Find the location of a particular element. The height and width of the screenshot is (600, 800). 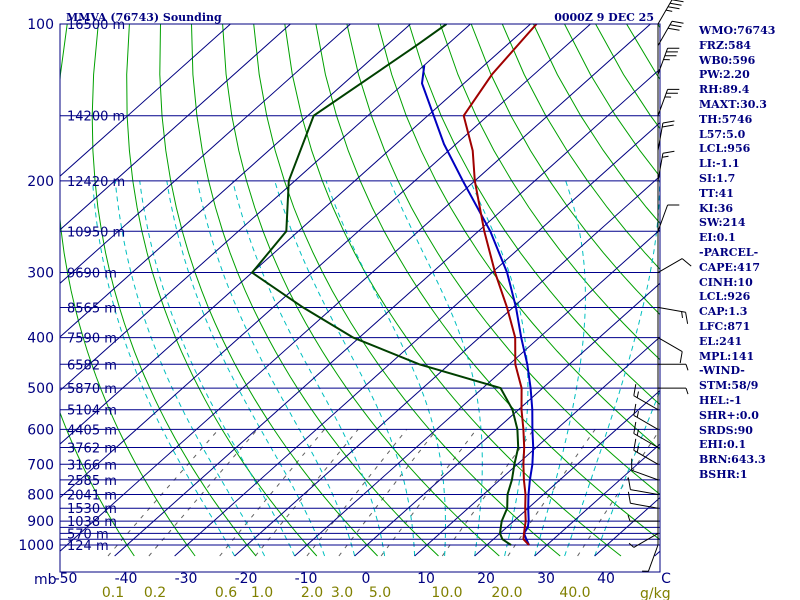

temperature-tick-label: C is located at coordinates (666, 579).